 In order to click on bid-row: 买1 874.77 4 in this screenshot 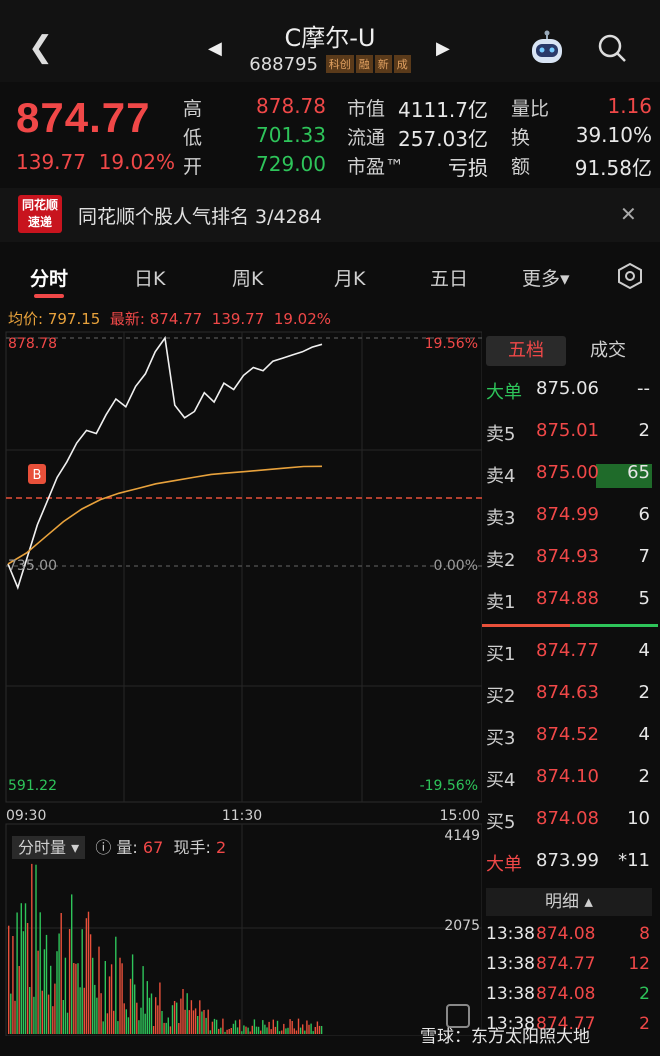, I will do `click(570, 654)`.